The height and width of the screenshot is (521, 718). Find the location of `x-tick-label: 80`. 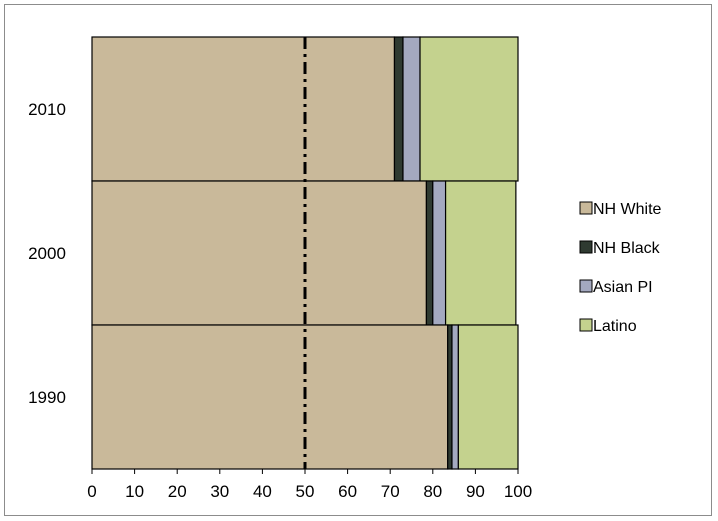

x-tick-label: 80 is located at coordinates (432, 491).